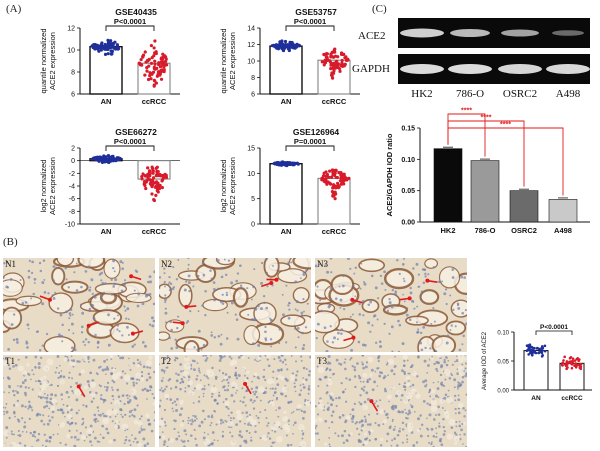  Describe the element at coordinates (485, 191) in the screenshot. I see `bar-786-o` at that location.